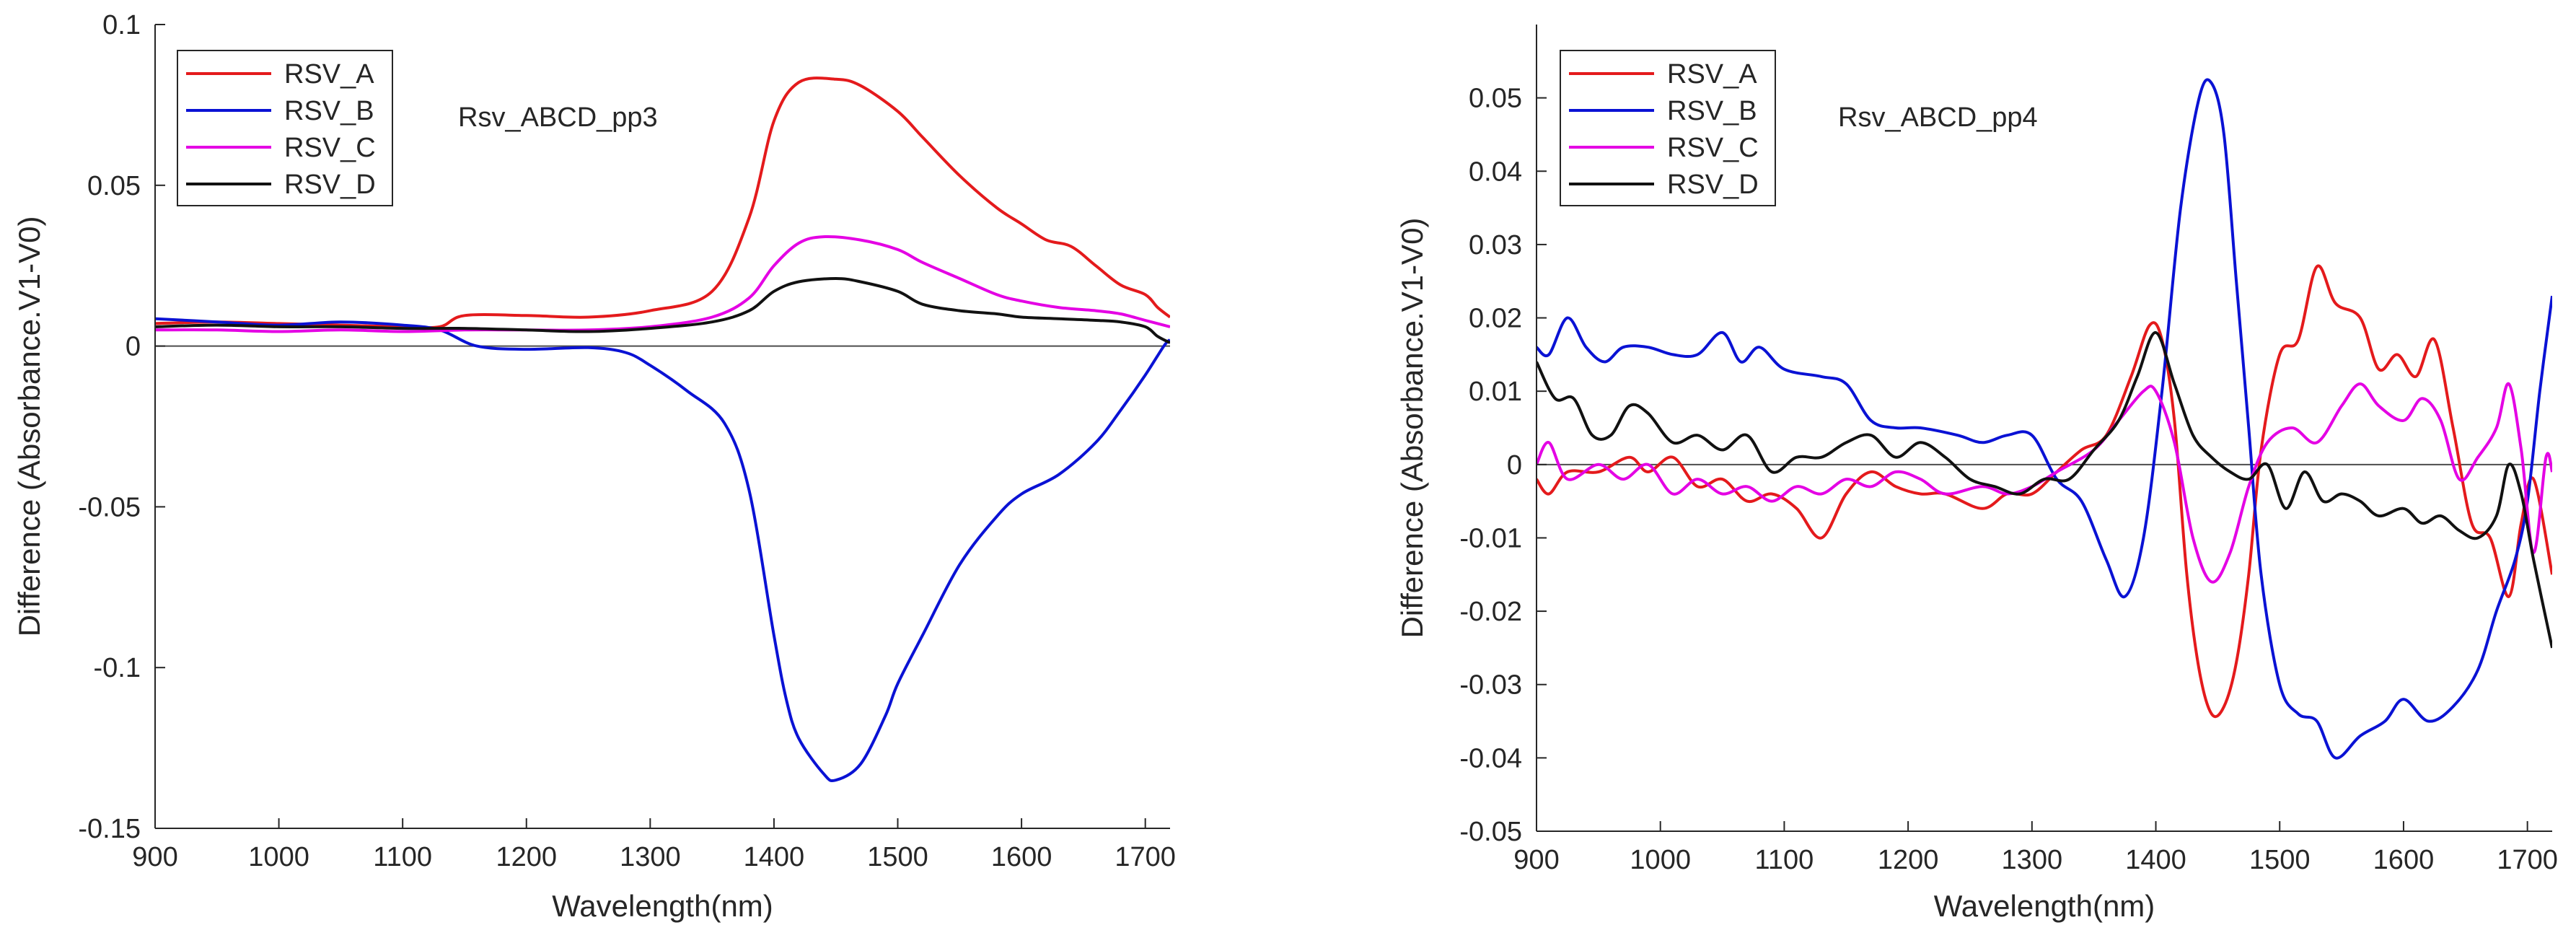  I want to click on y-tick-label: 0.04, so click(1495, 172).